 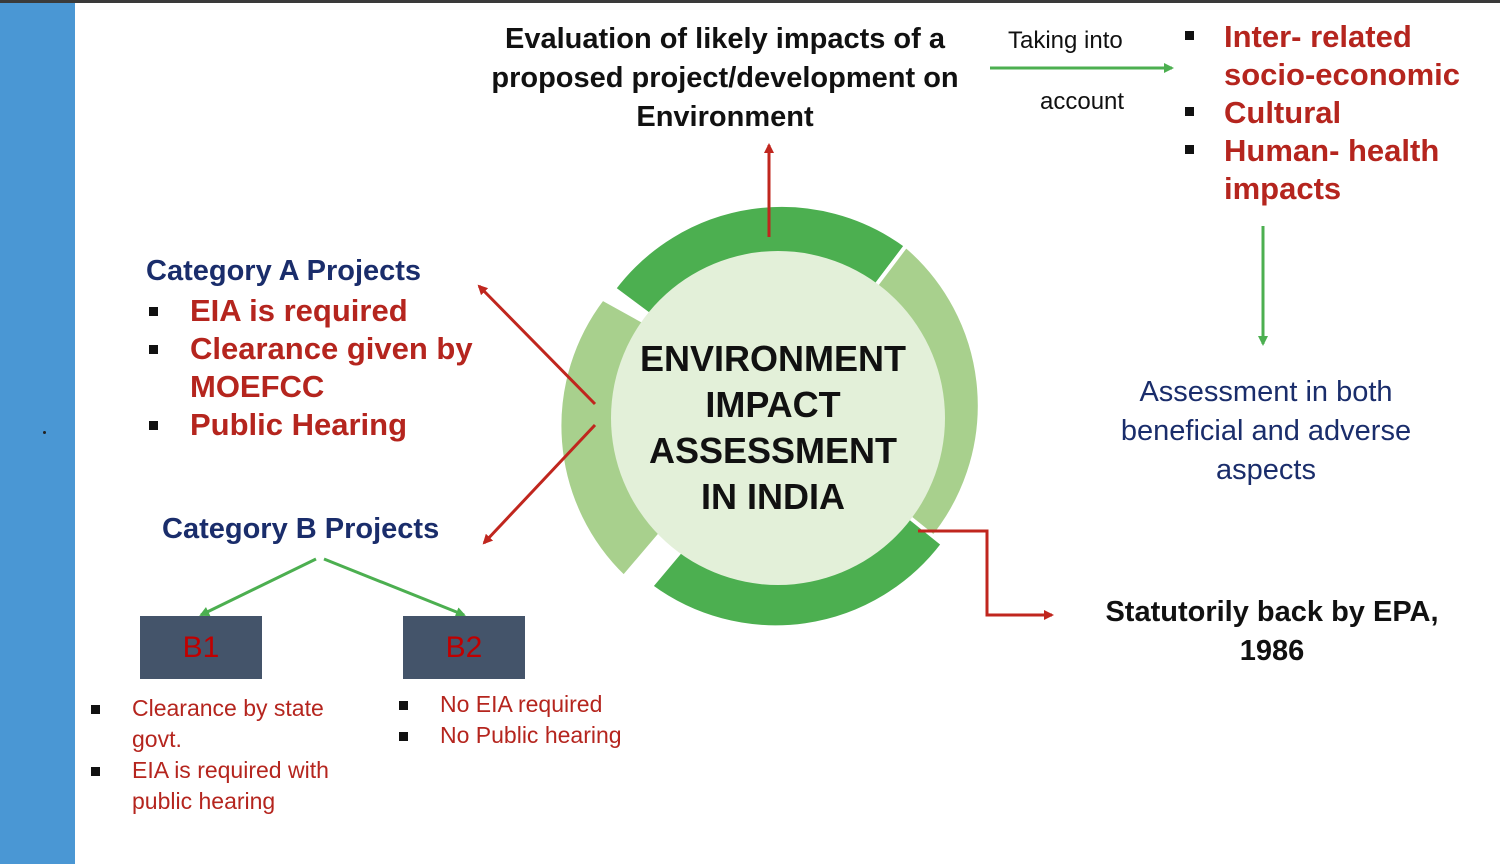 What do you see at coordinates (258, 587) in the screenshot?
I see `arrow-to-b1` at bounding box center [258, 587].